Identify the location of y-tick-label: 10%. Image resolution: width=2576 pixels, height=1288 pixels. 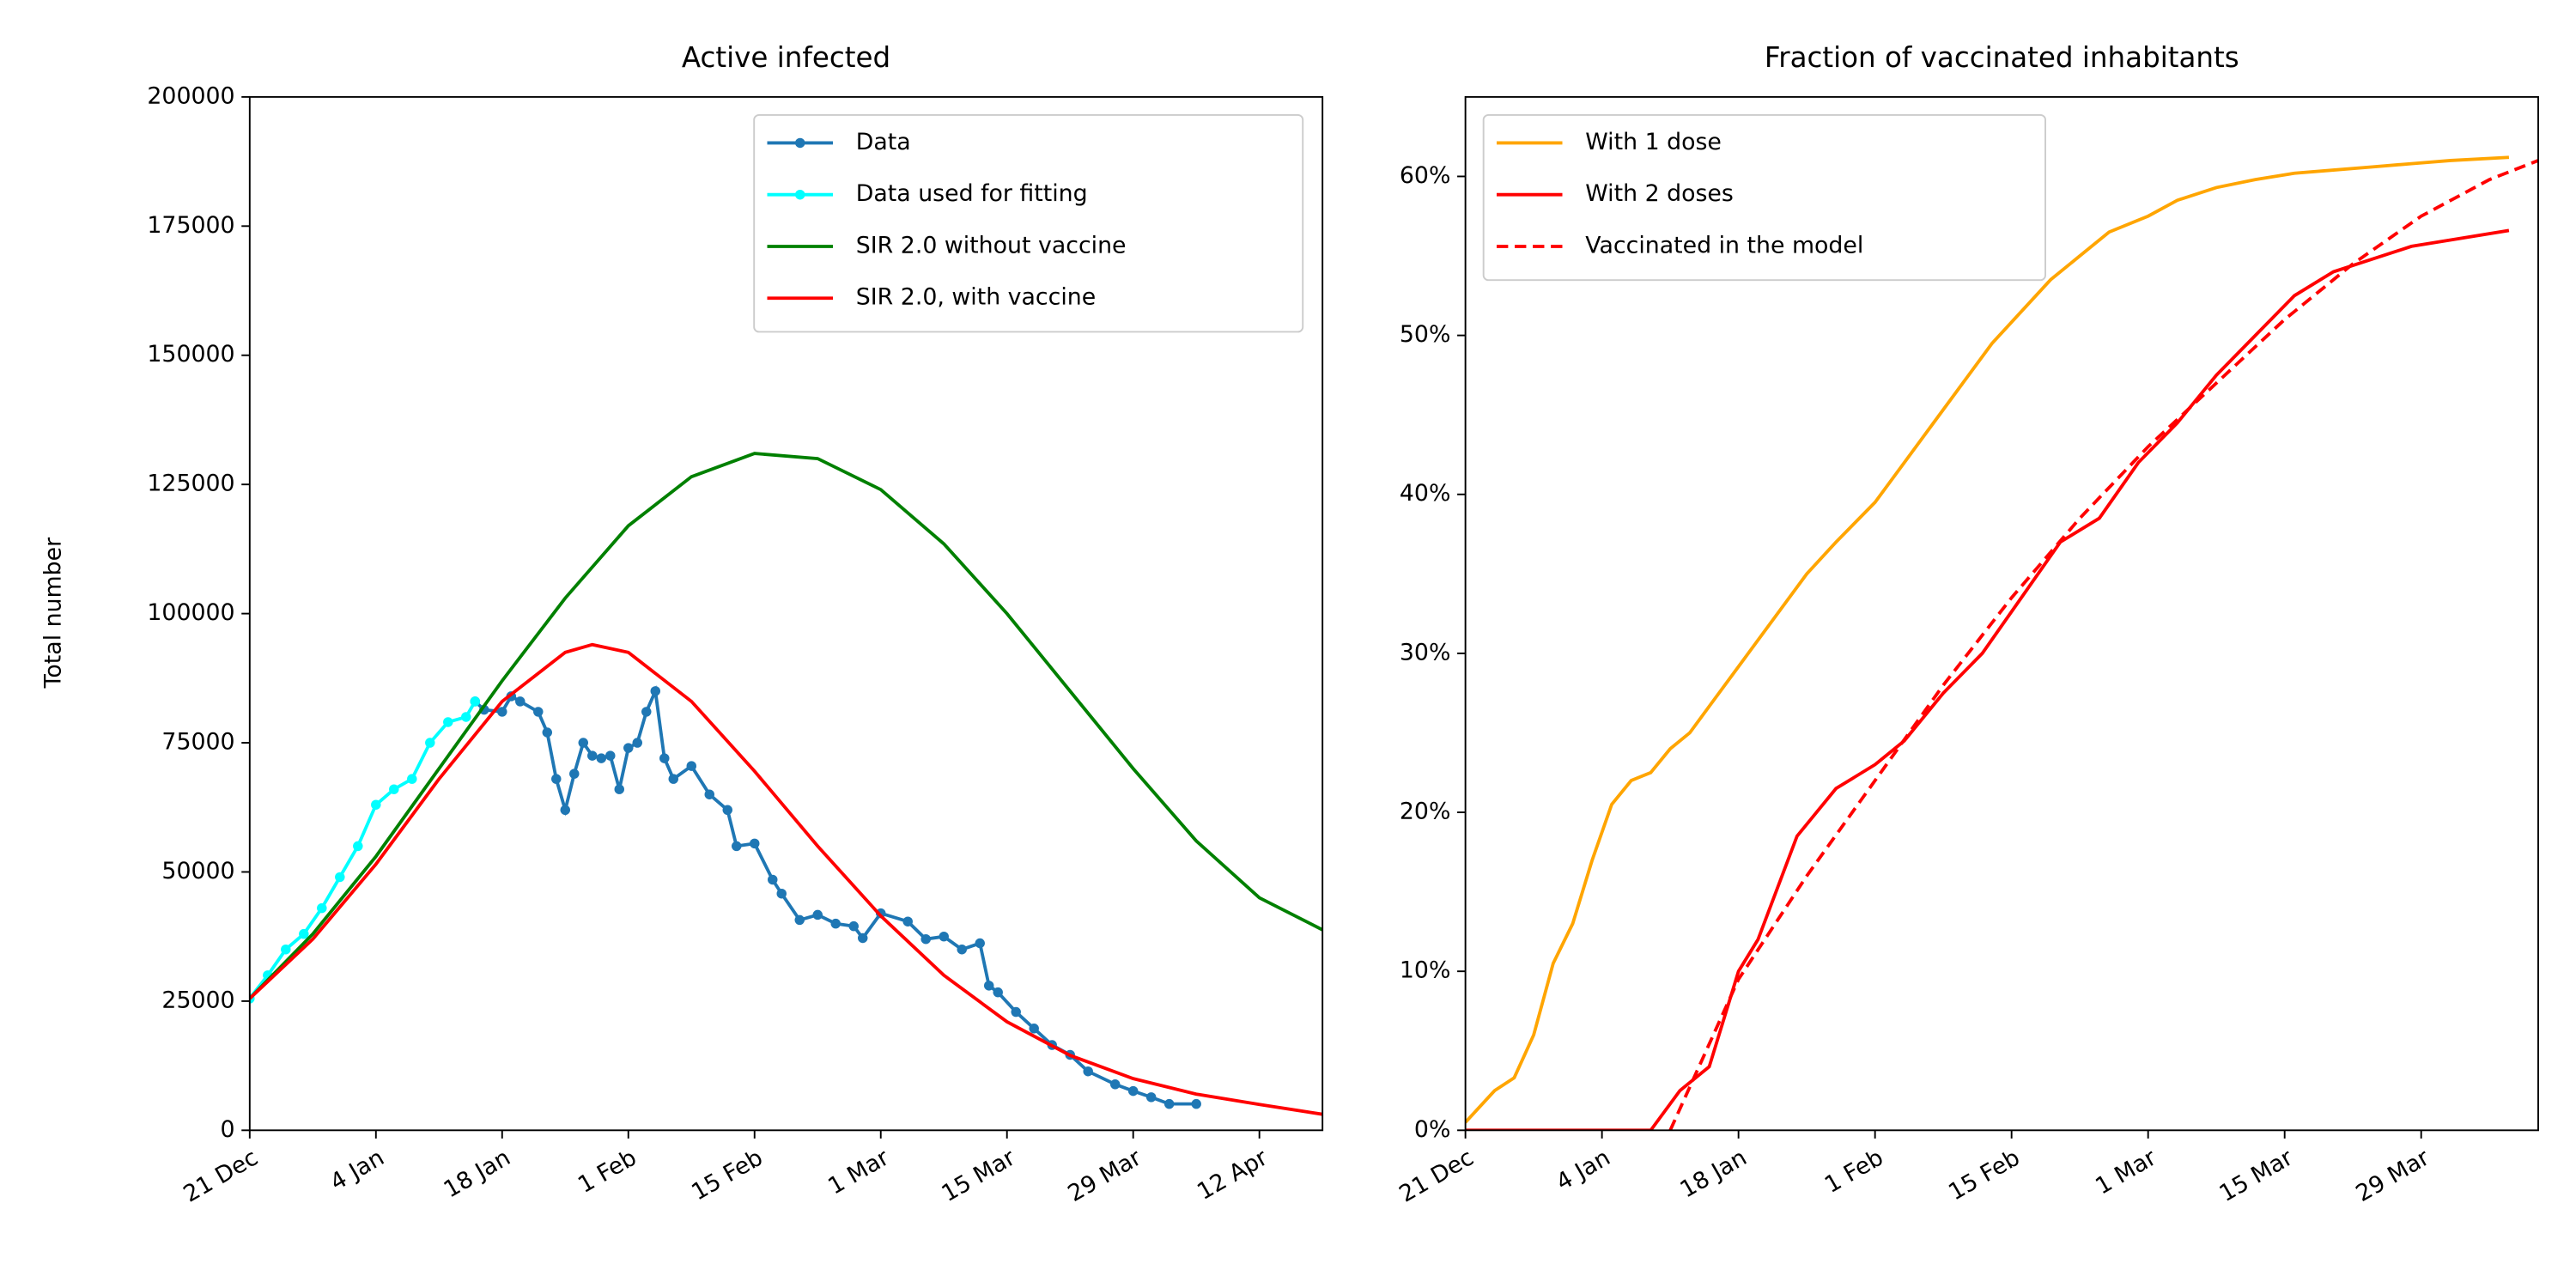
(1426, 970).